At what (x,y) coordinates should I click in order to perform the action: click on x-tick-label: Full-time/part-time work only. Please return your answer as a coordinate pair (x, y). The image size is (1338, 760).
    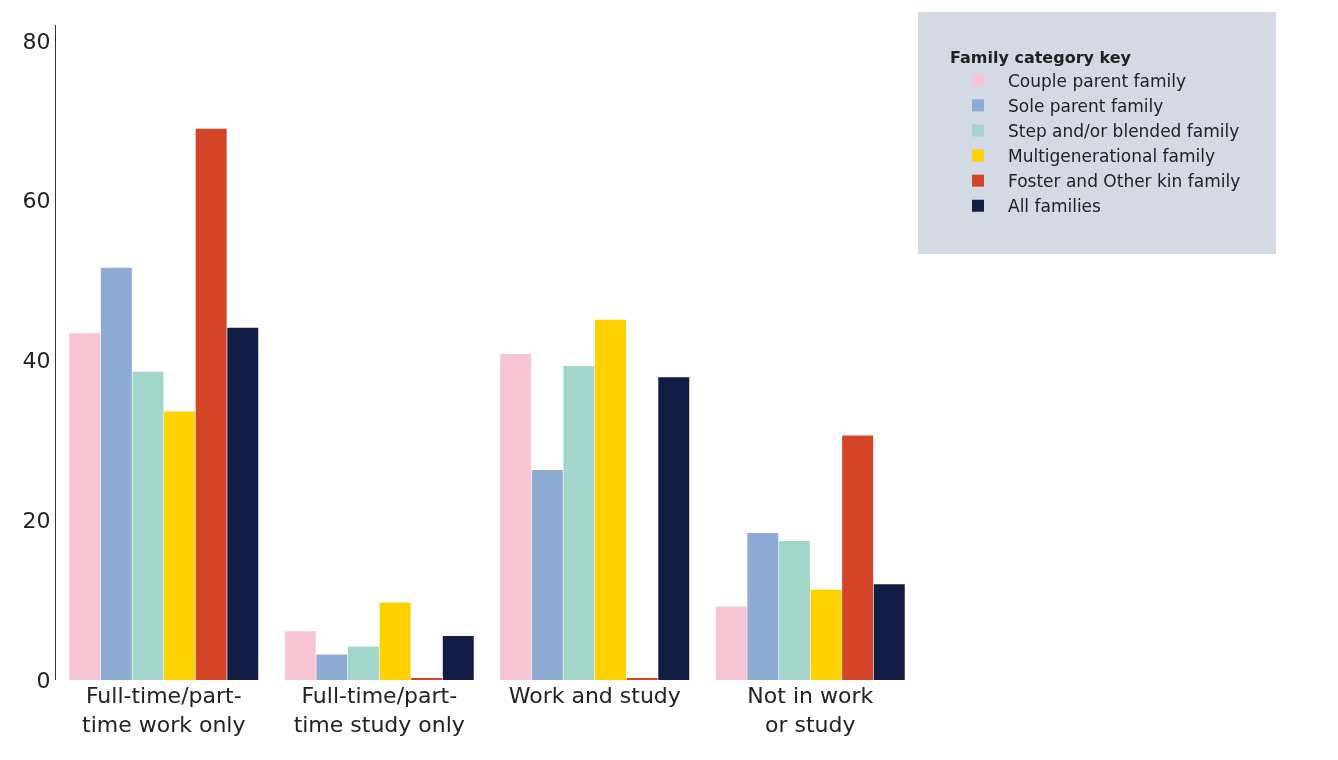
    Looking at the image, I should click on (164, 710).